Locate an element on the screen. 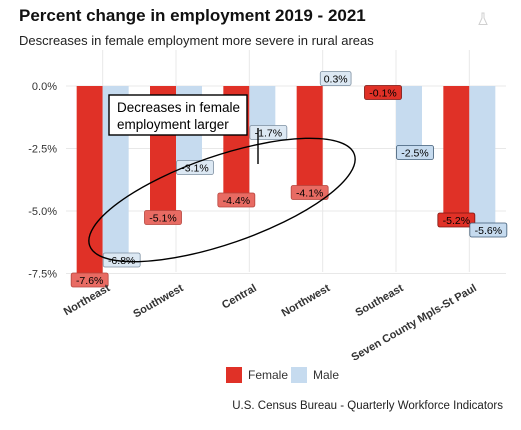 The height and width of the screenshot is (430, 521). x-tick-label: Northeast is located at coordinates (87, 300).